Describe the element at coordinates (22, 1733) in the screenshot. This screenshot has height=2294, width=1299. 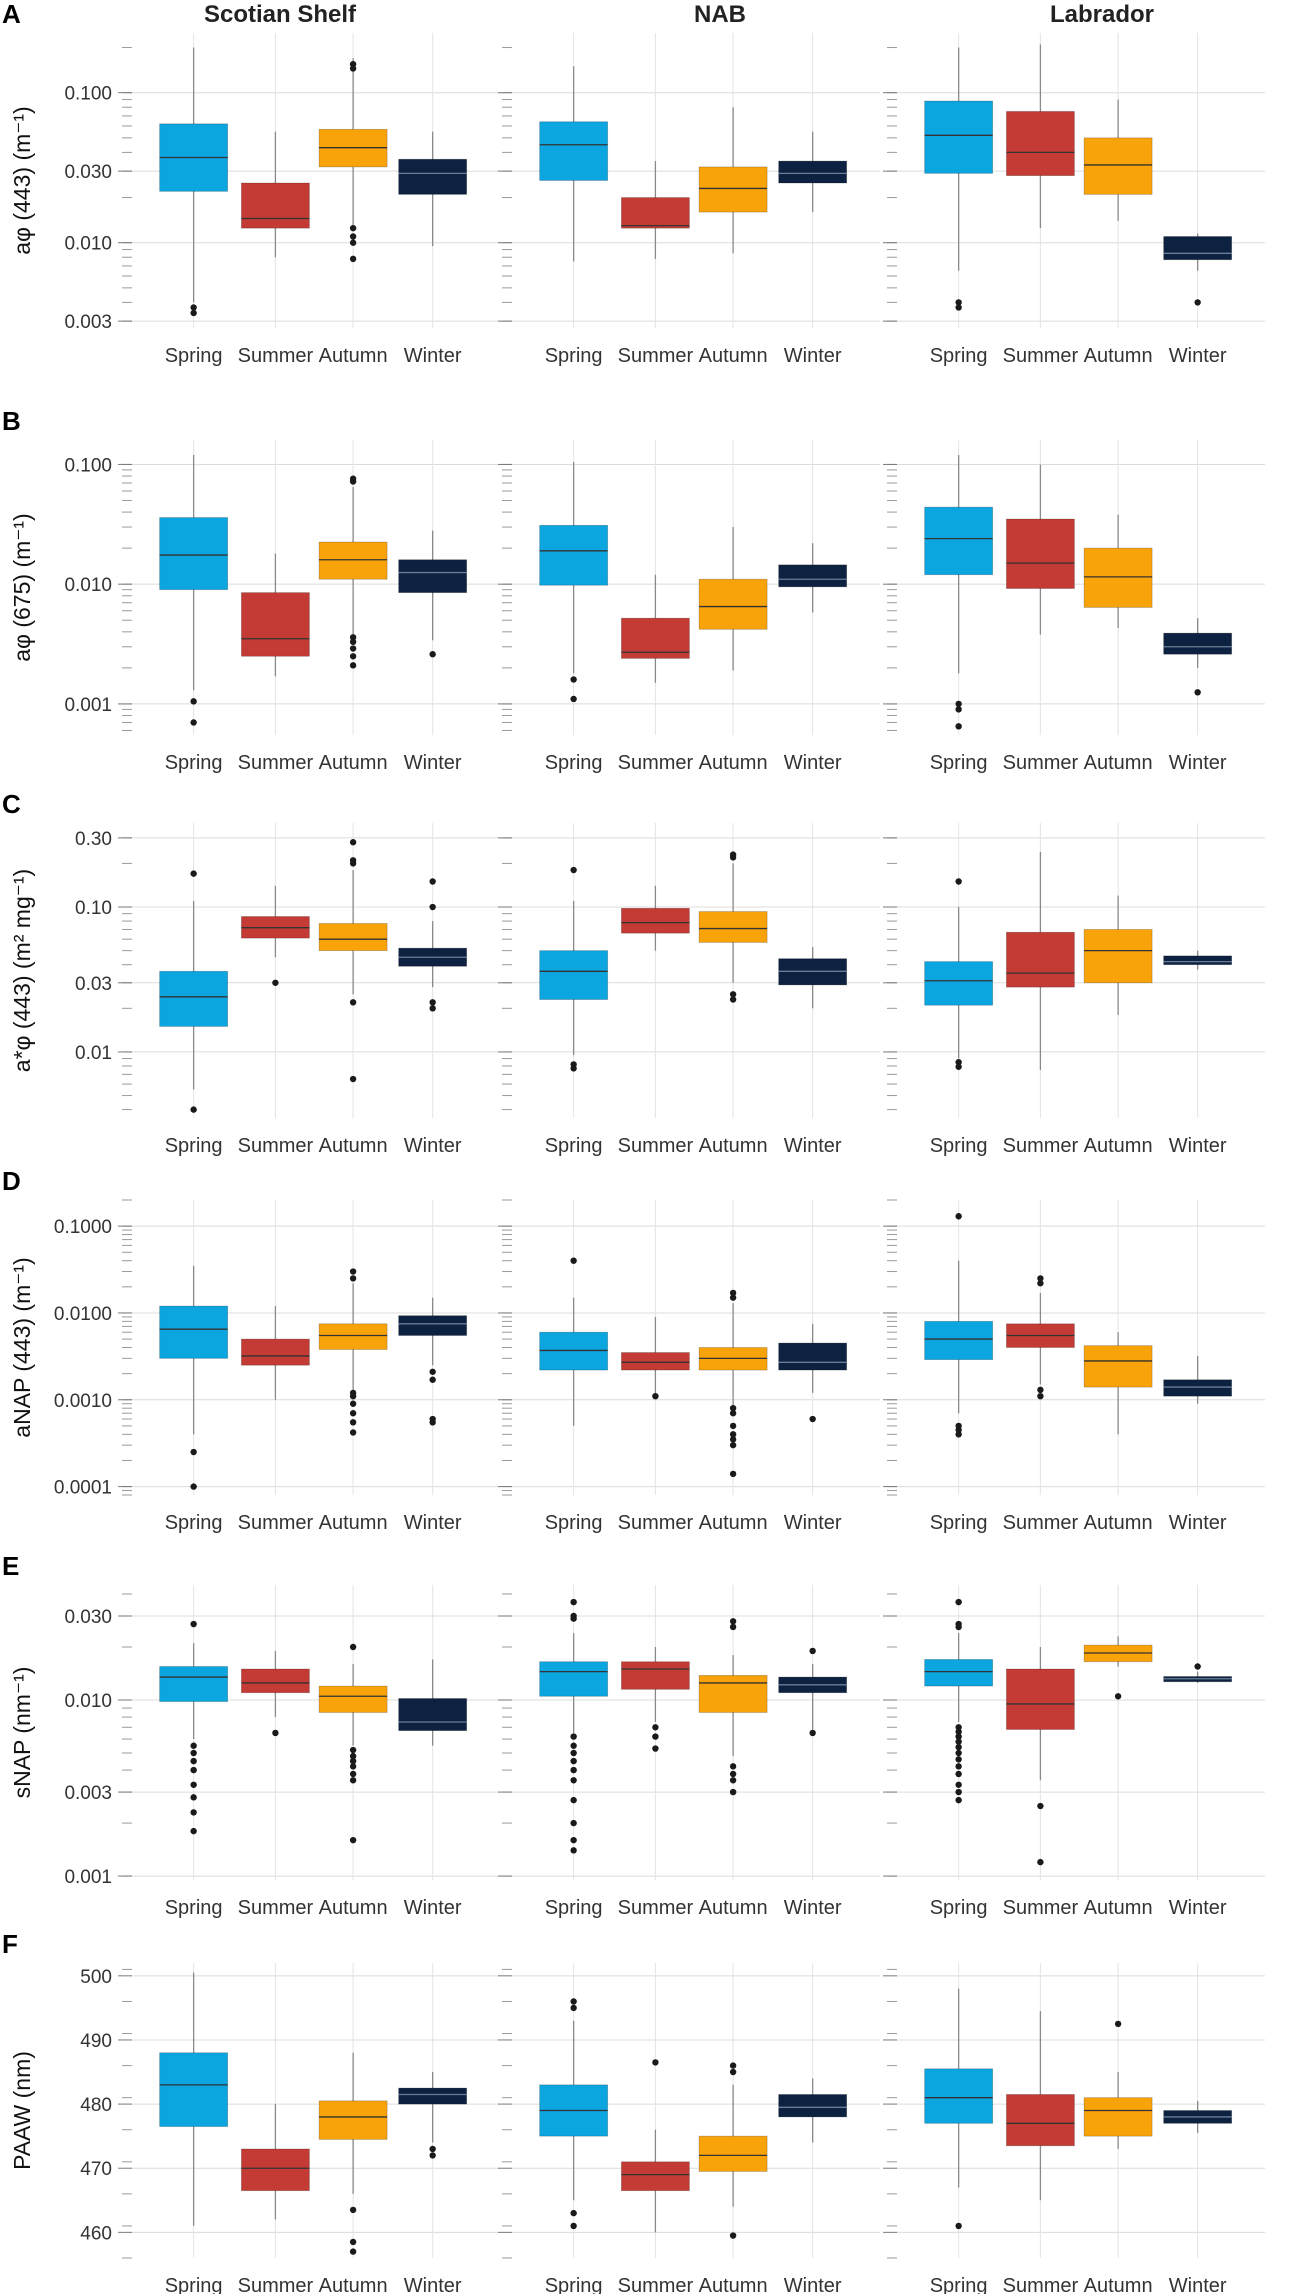
I see `y-axis-label: sNAP (nm⁻¹)` at that location.